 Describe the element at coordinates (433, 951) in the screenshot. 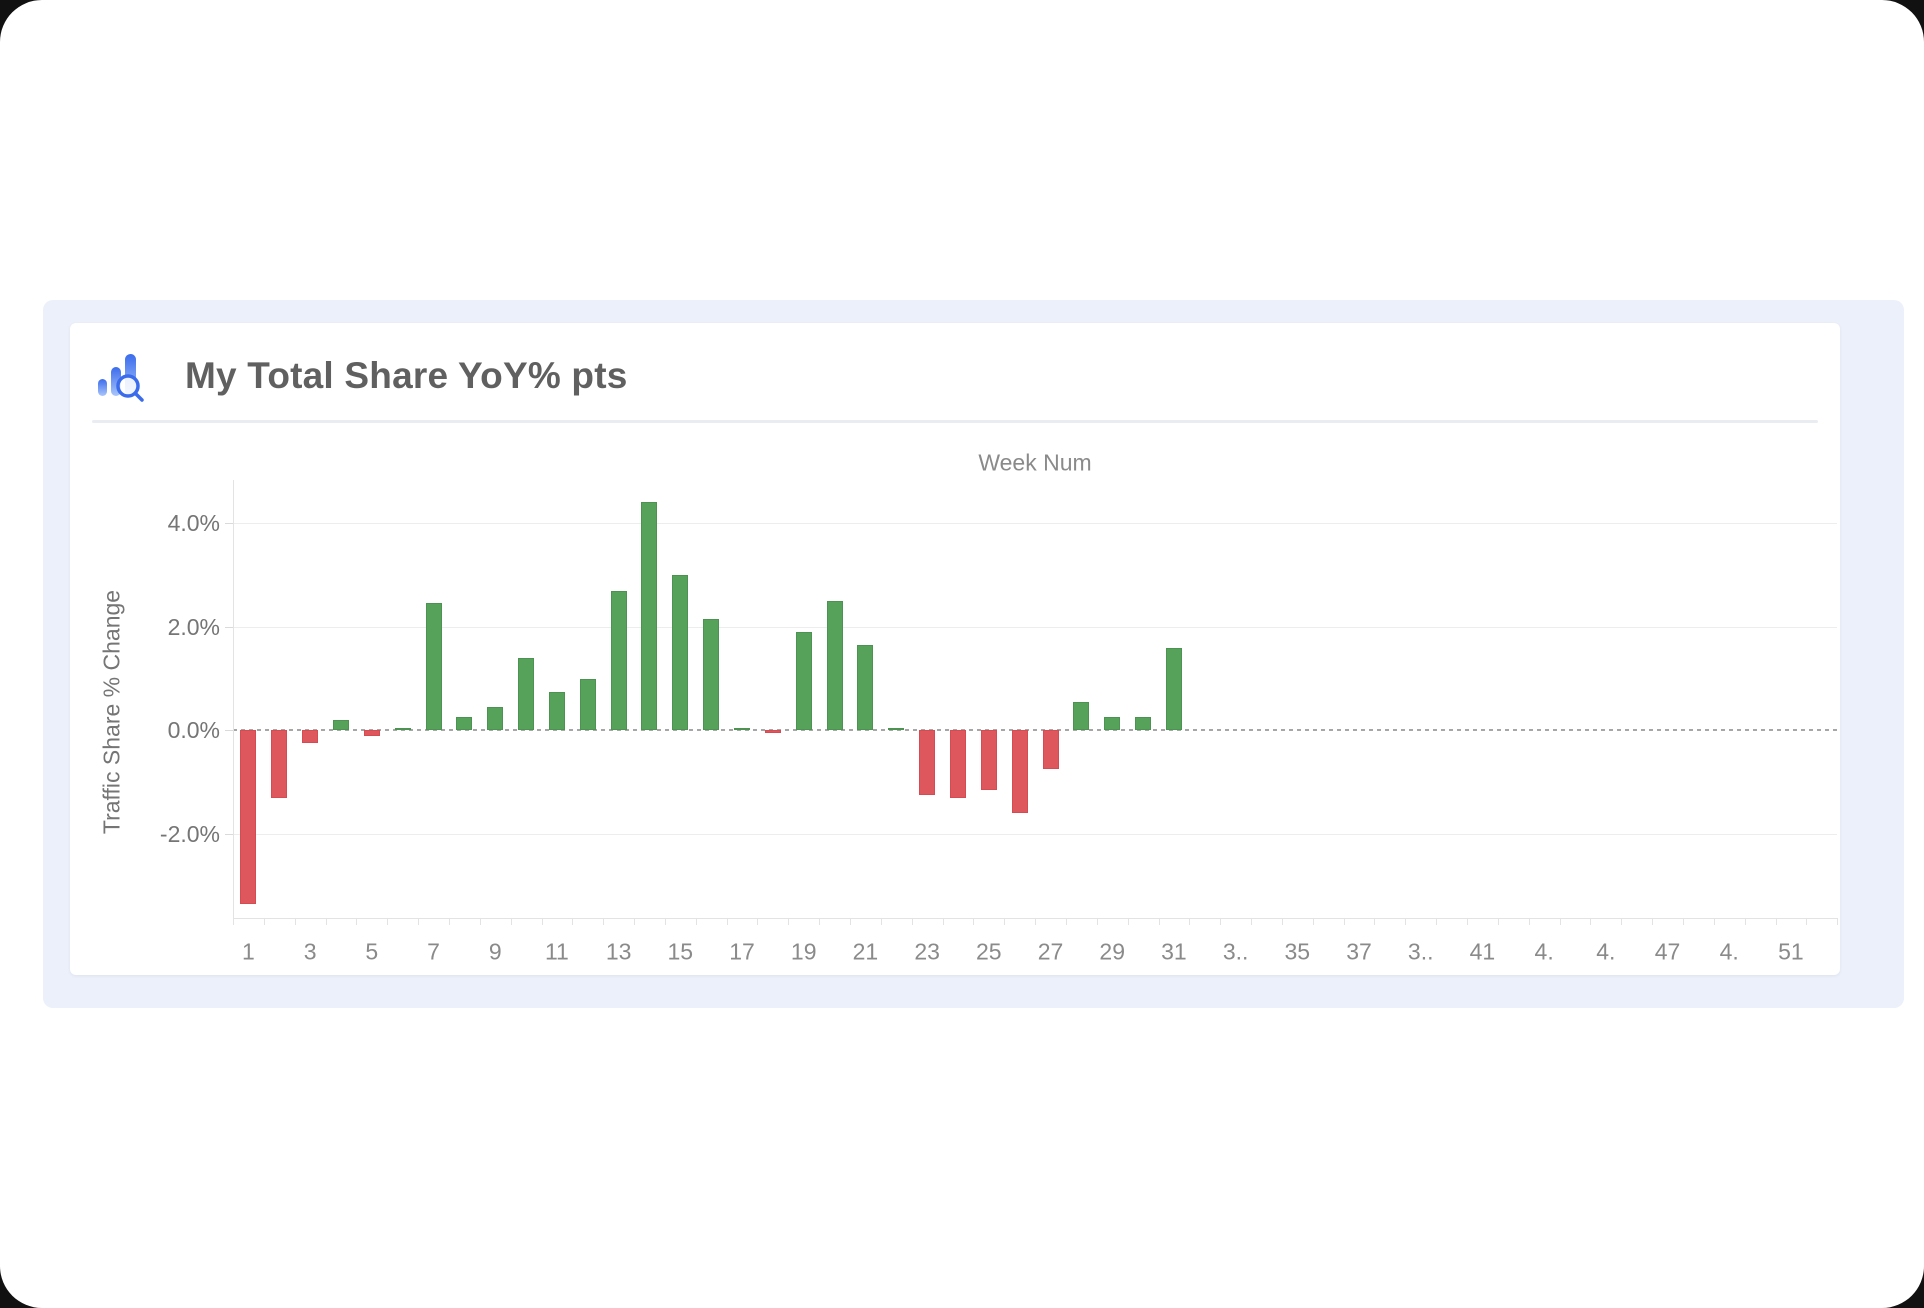

I see `x-tick-label-week-7: 7` at that location.